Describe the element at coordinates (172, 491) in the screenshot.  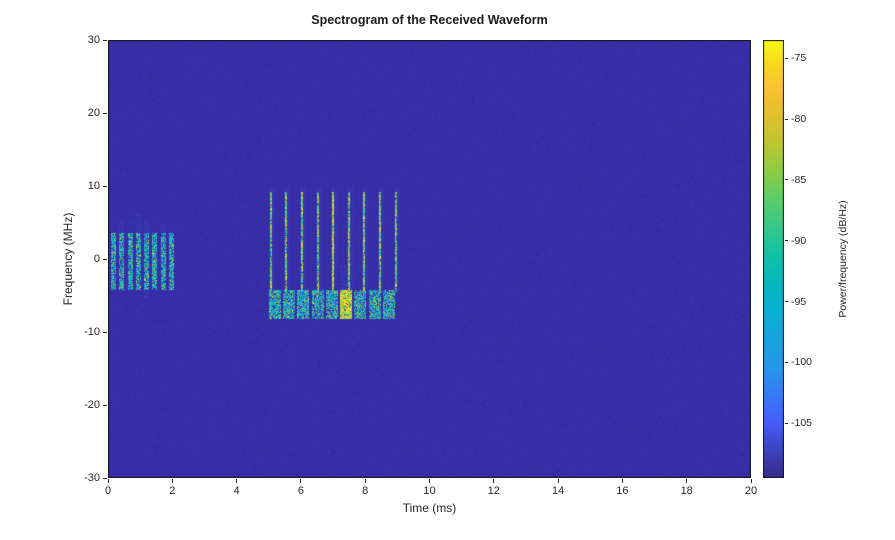
I see `x-tick-label: 2` at that location.